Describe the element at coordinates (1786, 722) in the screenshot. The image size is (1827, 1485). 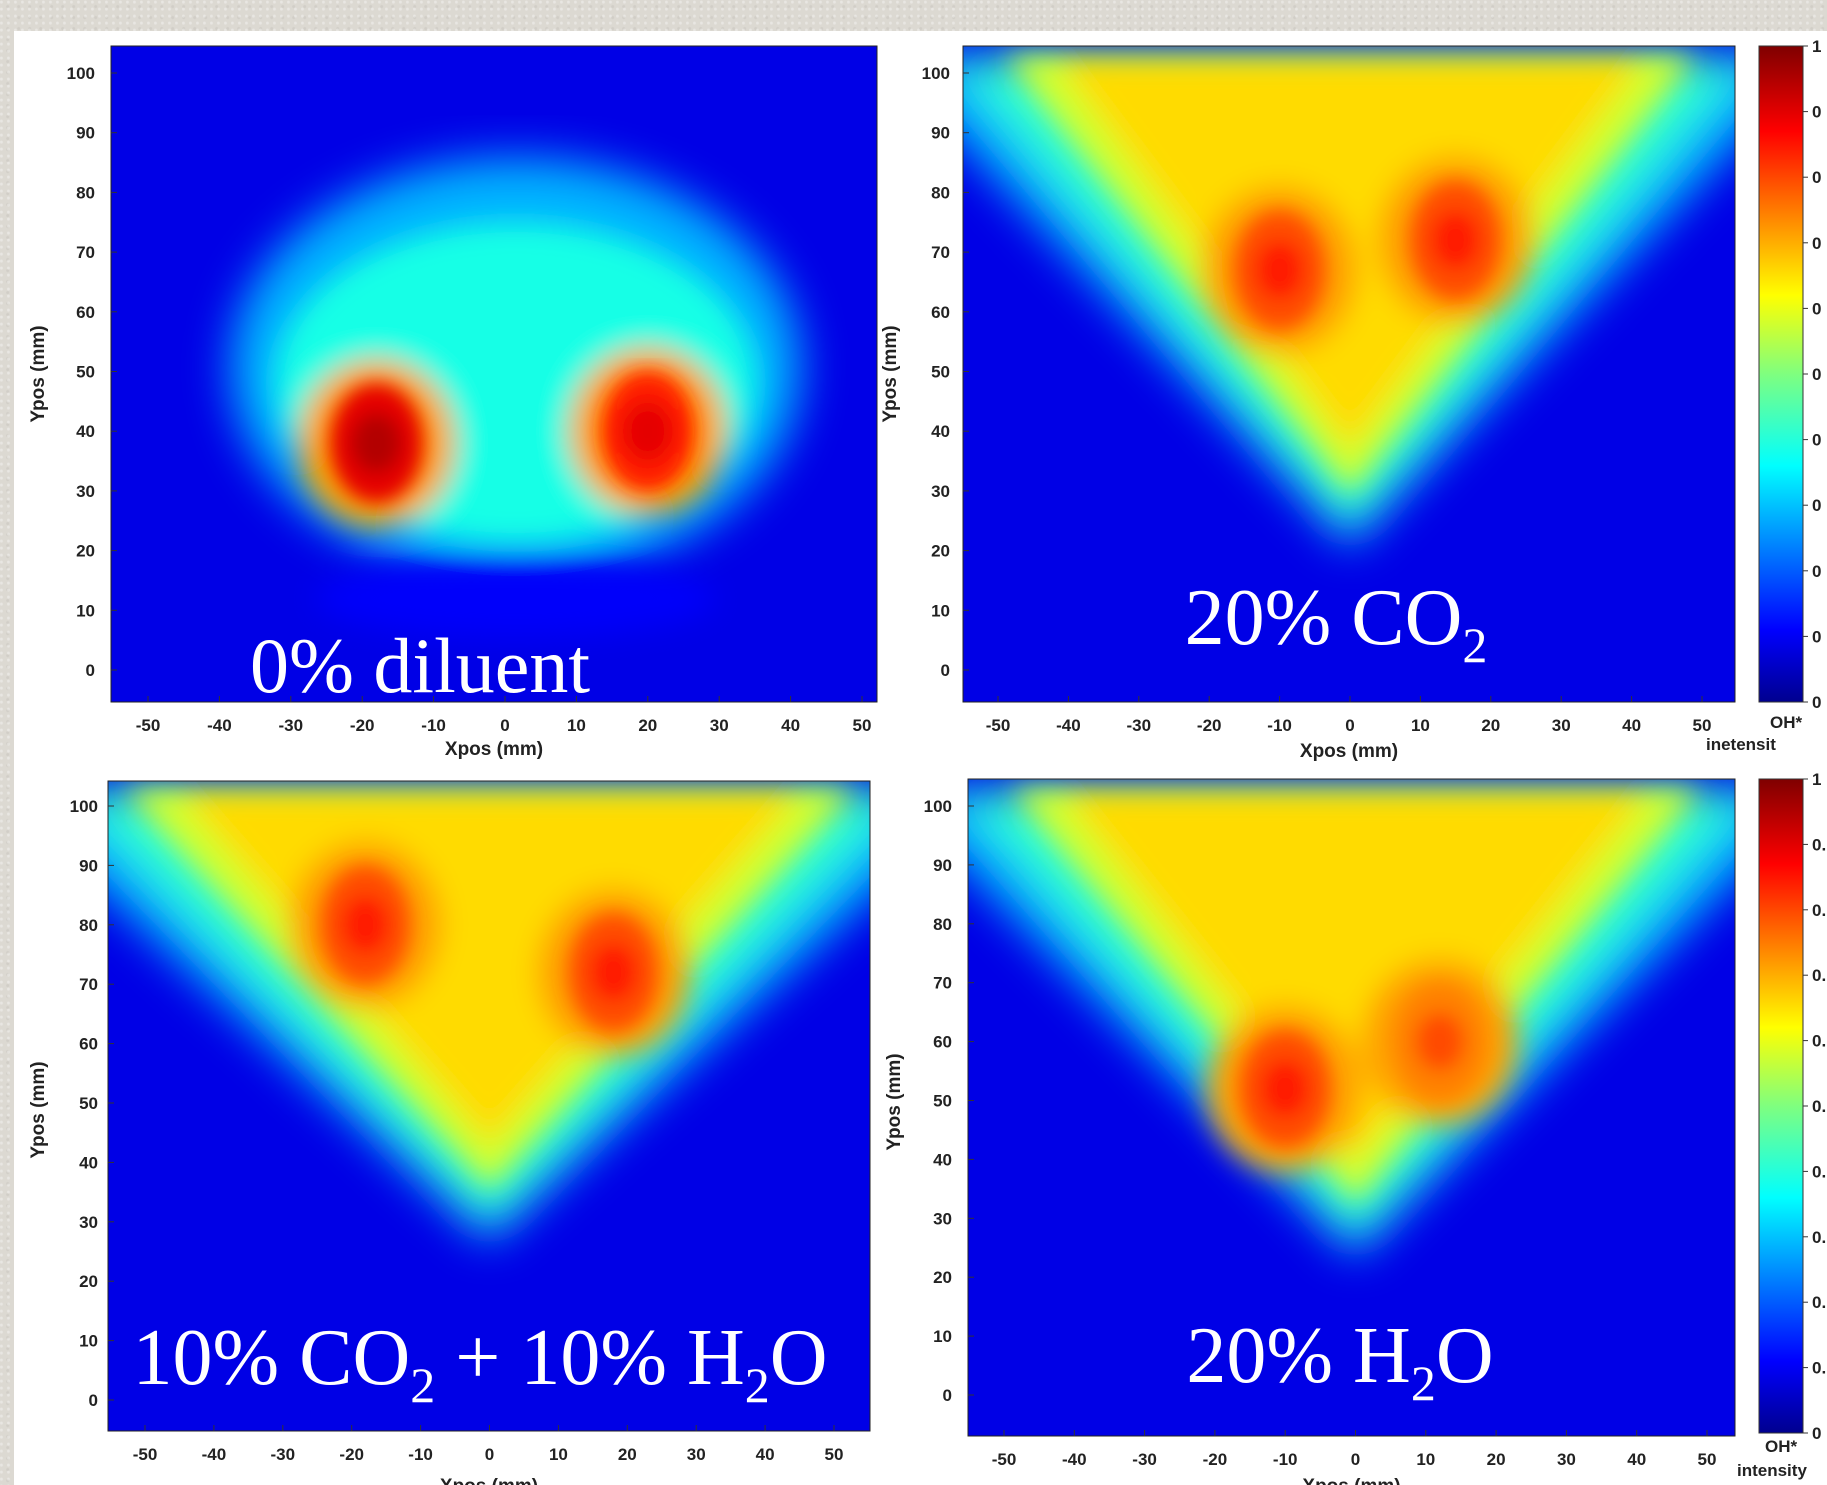
I see `colorbar-top-label-1: OH*` at that location.